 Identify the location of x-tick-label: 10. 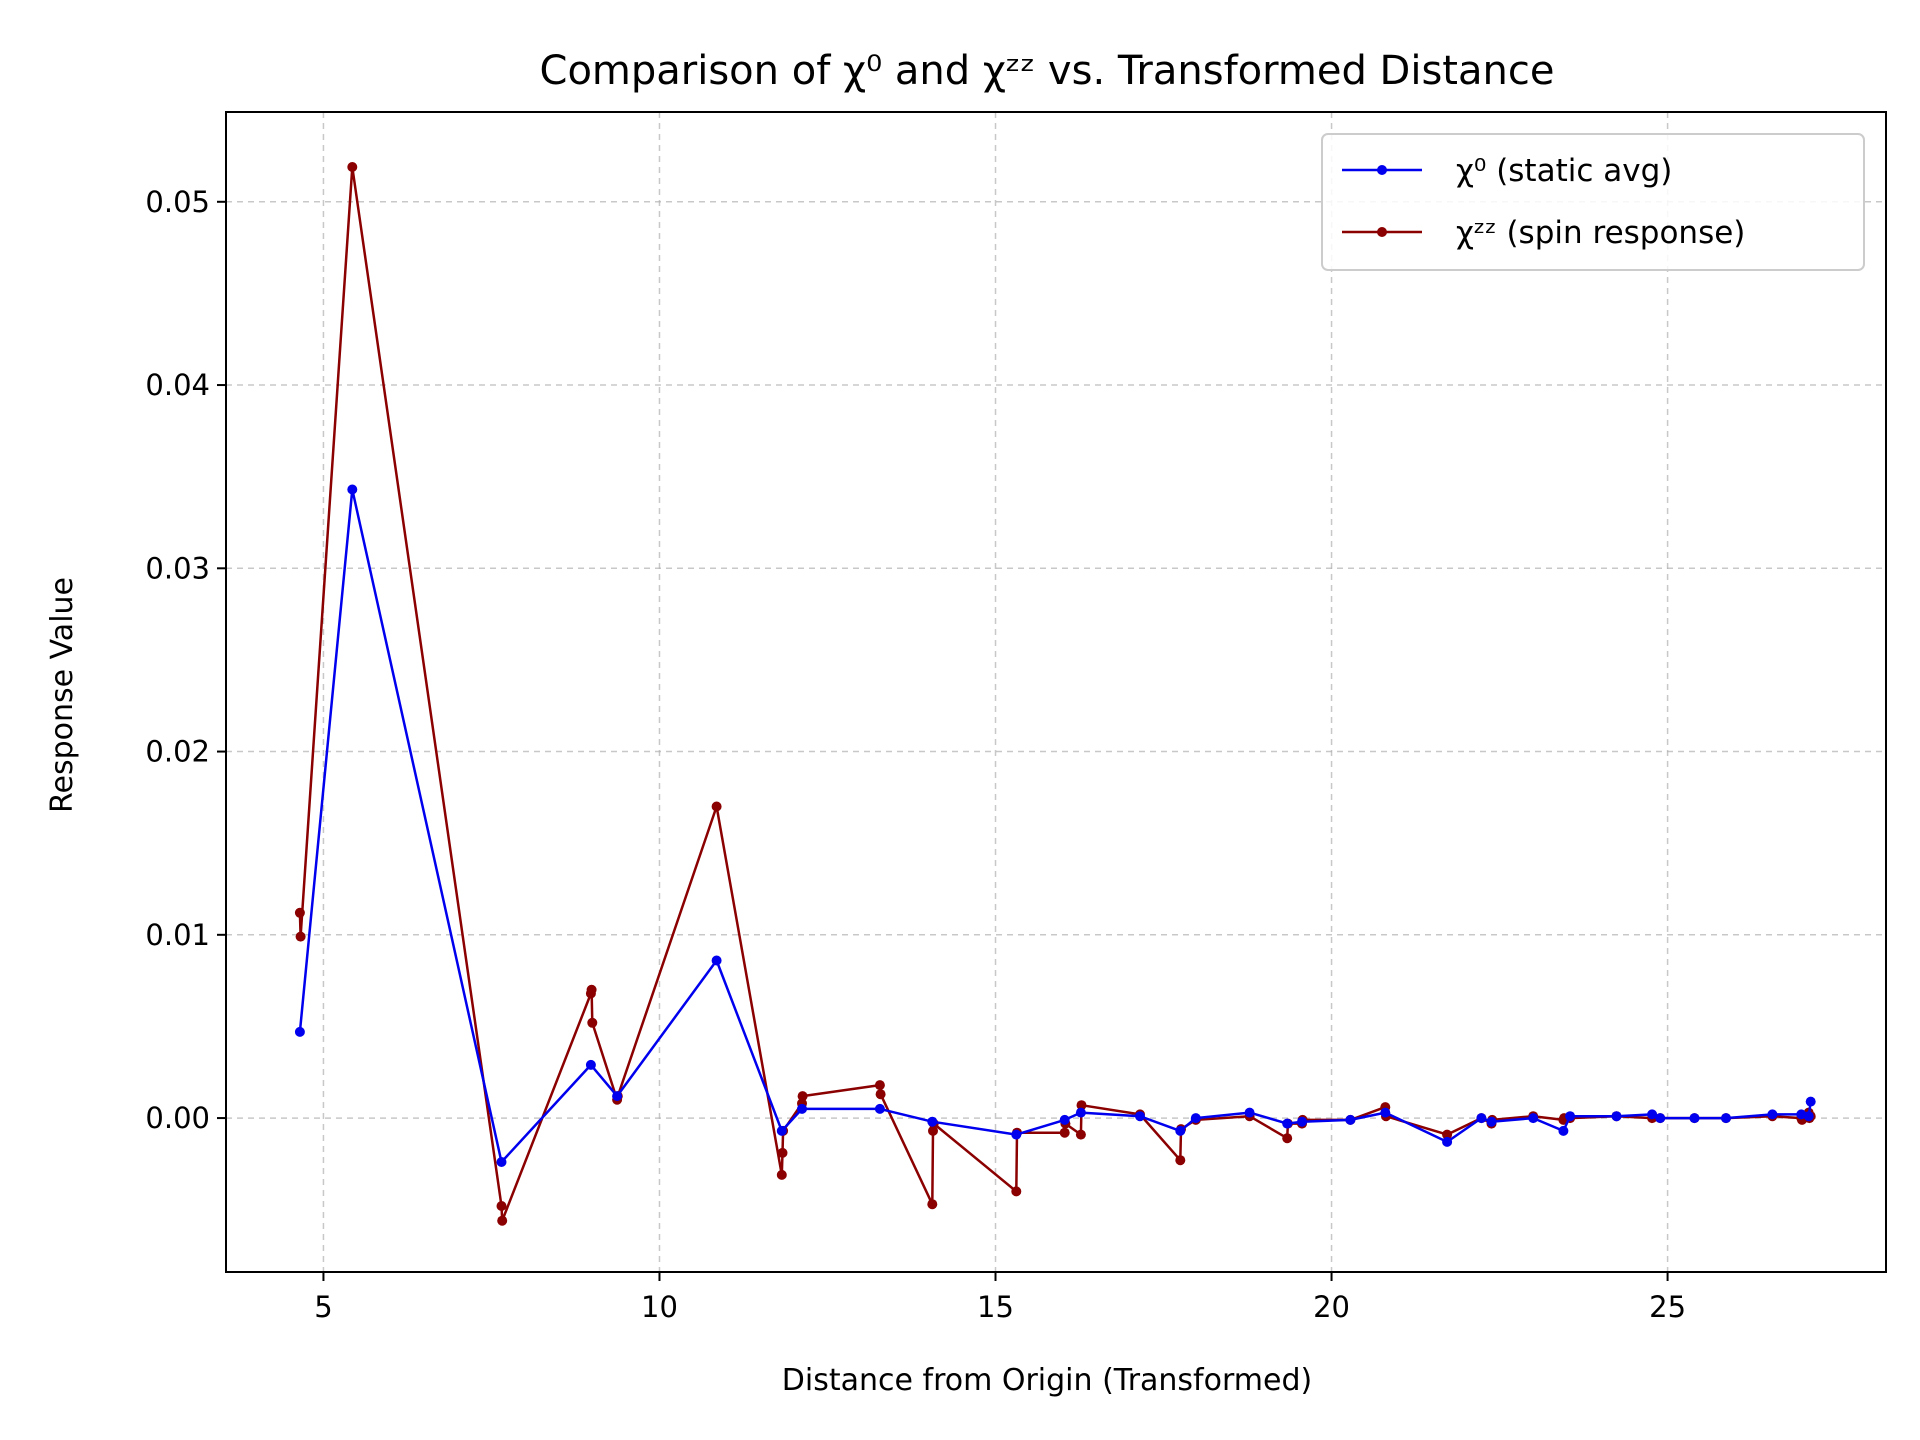
(659, 1307).